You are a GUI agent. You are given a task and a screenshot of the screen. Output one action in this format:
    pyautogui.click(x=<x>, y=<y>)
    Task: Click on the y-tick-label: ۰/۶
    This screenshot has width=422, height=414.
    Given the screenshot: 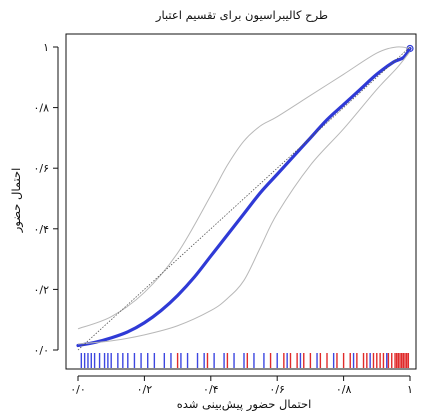 What is the action you would take?
    pyautogui.click(x=41, y=168)
    